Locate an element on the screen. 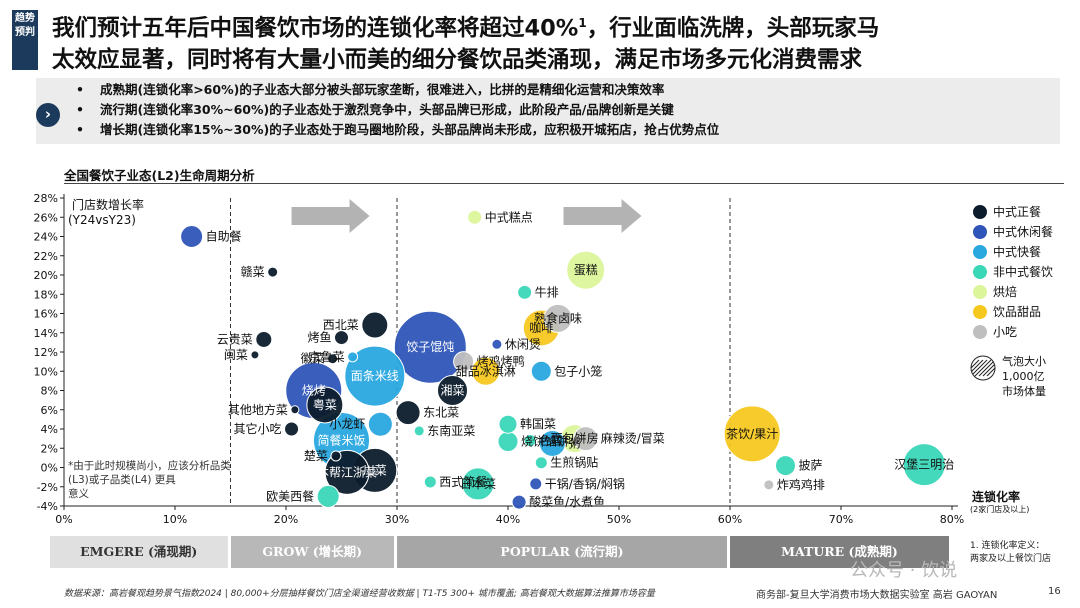 Image resolution: width=1080 pixels, height=608 pixels. x-tick-label: 40% is located at coordinates (508, 519).